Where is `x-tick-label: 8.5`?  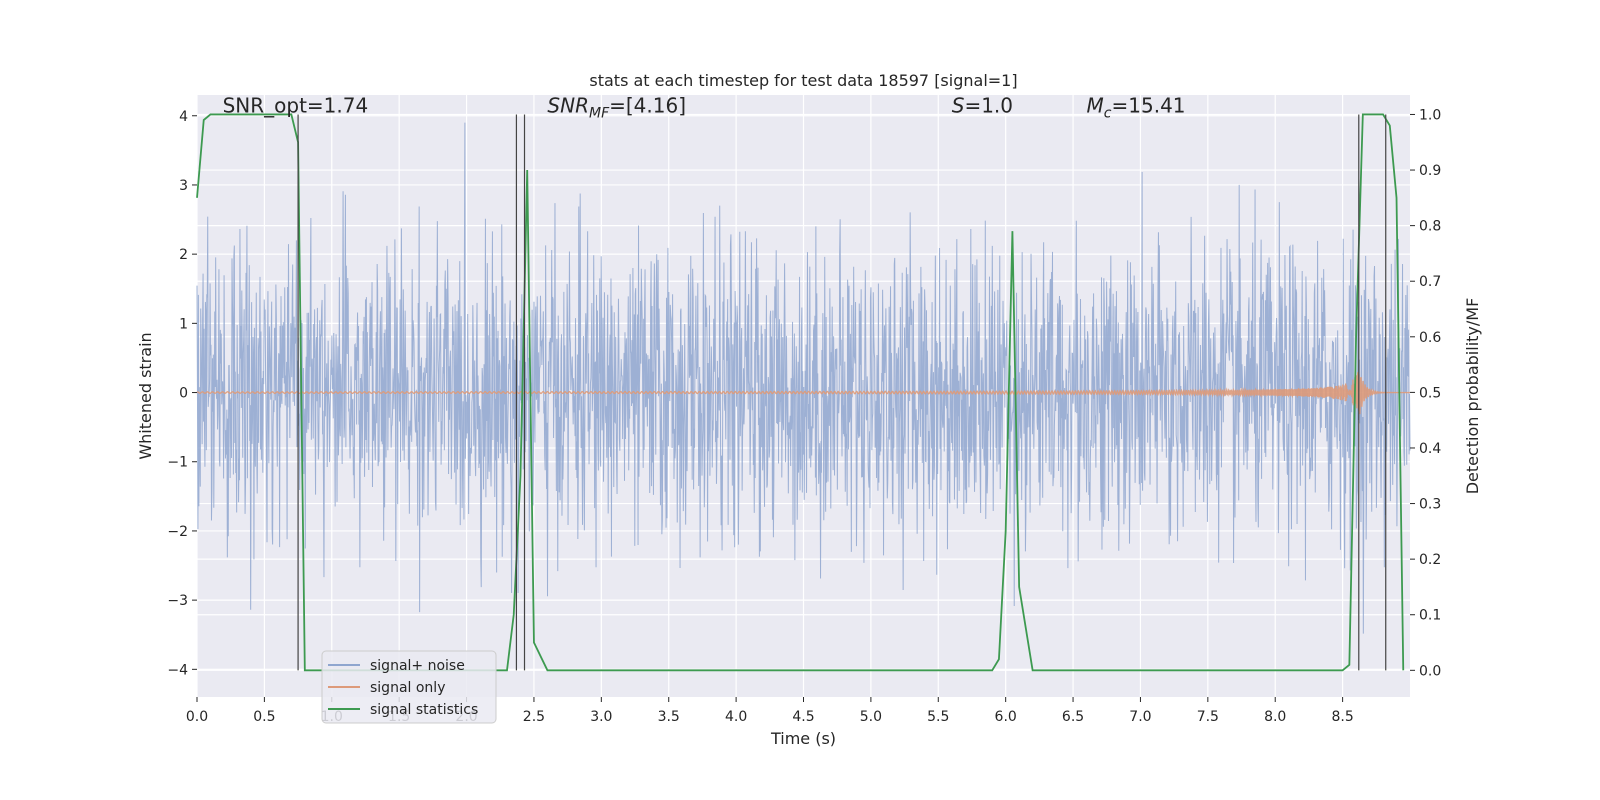 x-tick-label: 8.5 is located at coordinates (1342, 717).